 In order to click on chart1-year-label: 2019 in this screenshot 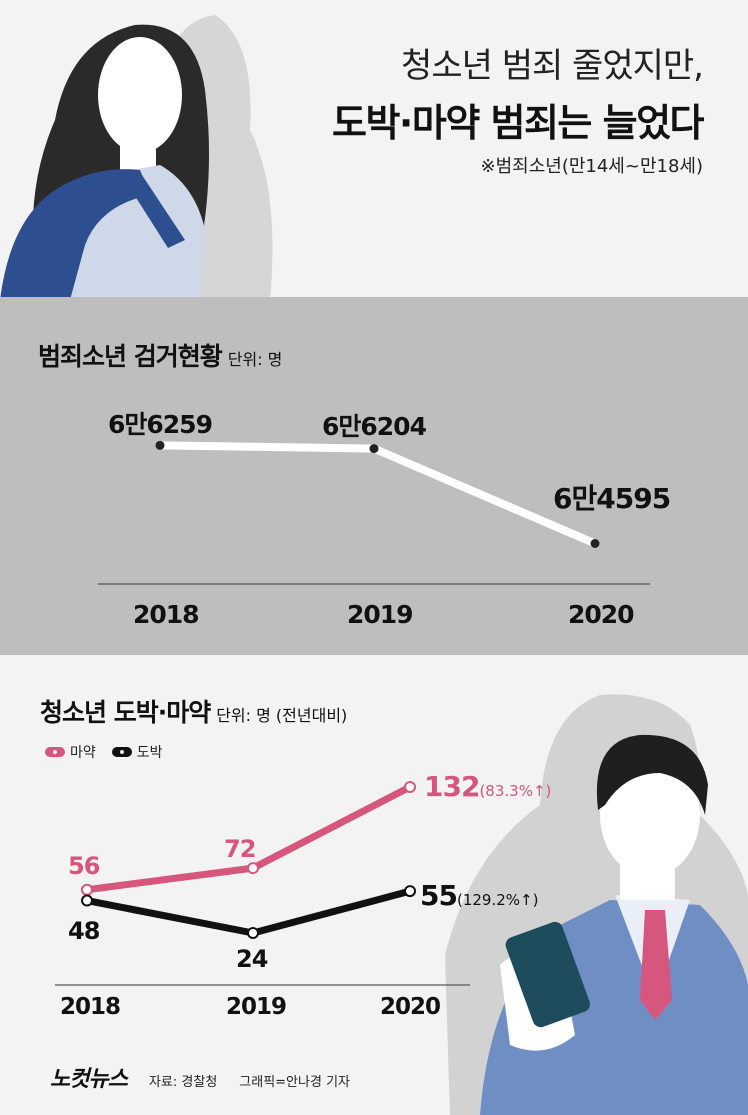, I will do `click(380, 614)`.